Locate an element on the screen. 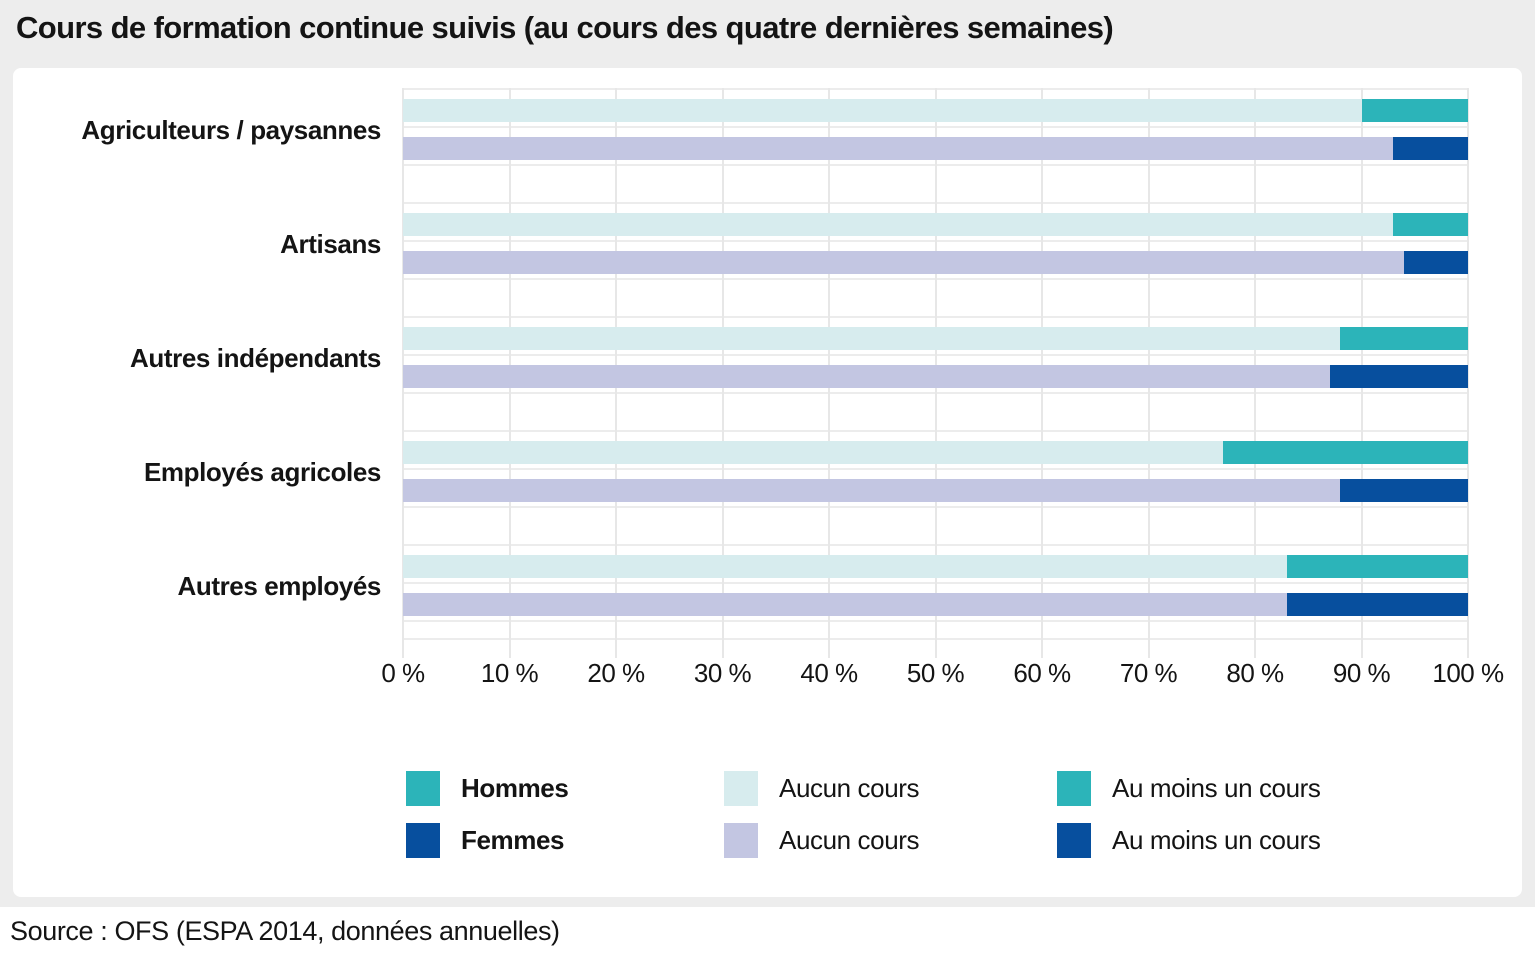 This screenshot has height=958, width=1535. legend-column: Aucun cours Aucun cours is located at coordinates (822, 814).